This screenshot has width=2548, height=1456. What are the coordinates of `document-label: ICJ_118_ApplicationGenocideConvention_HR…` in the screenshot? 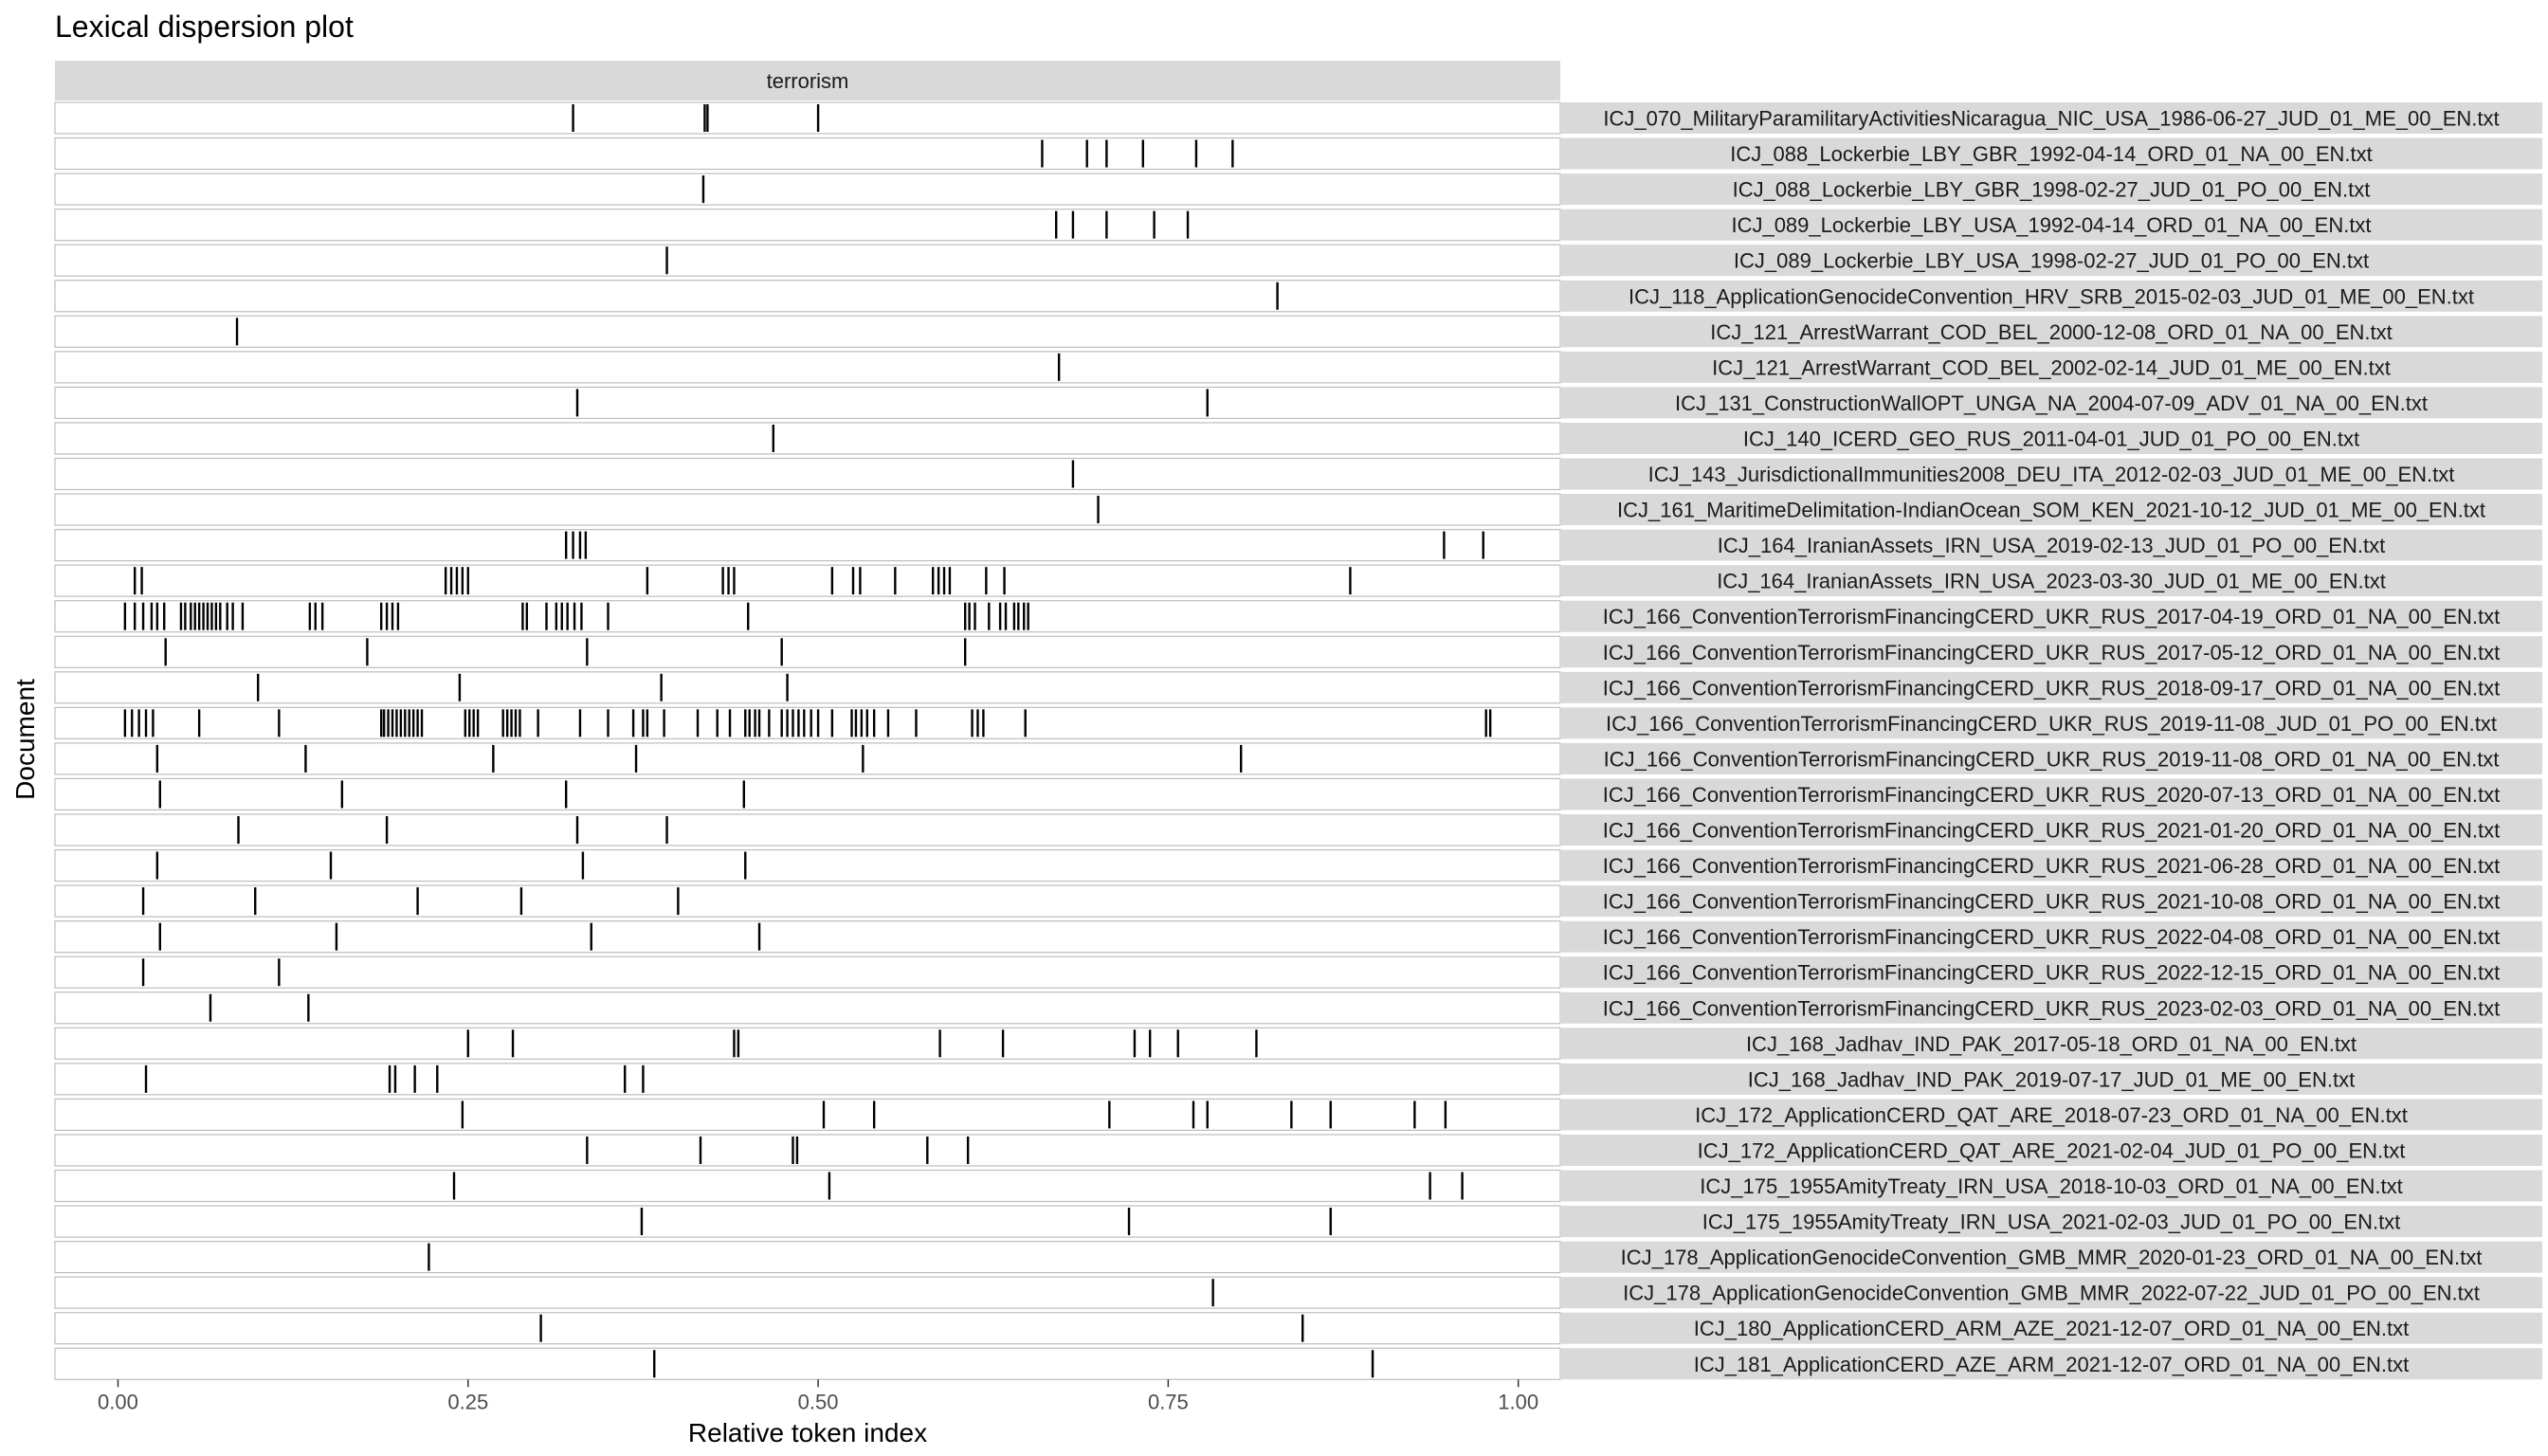 It's located at (2051, 296).